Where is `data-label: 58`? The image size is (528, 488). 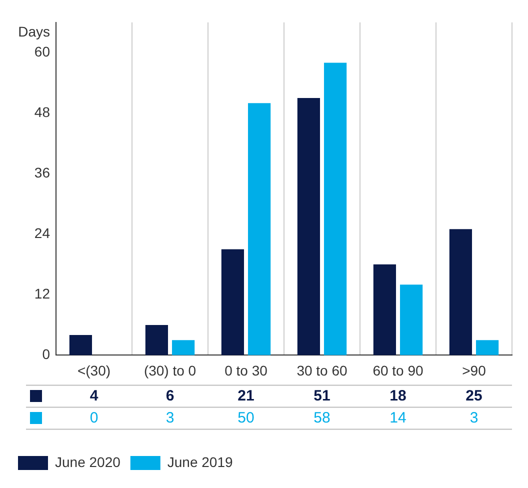 data-label: 58 is located at coordinates (322, 417).